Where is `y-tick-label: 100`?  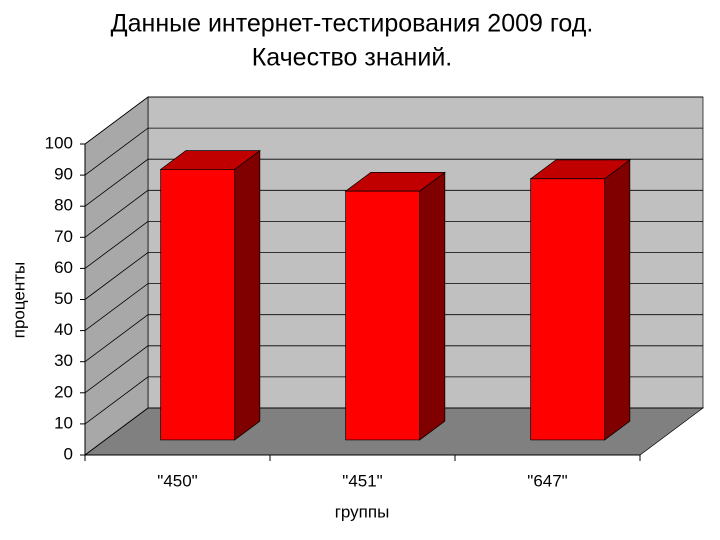
y-tick-label: 100 is located at coordinates (59, 142).